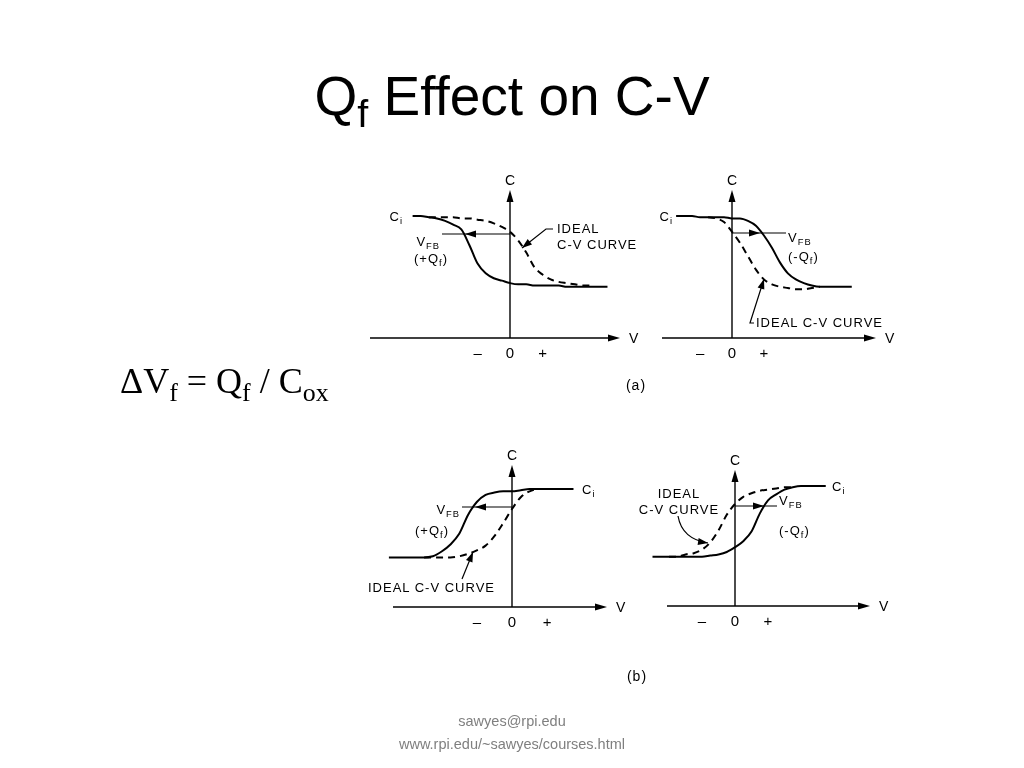  Describe the element at coordinates (636, 385) in the screenshot. I see `text: (a)` at that location.